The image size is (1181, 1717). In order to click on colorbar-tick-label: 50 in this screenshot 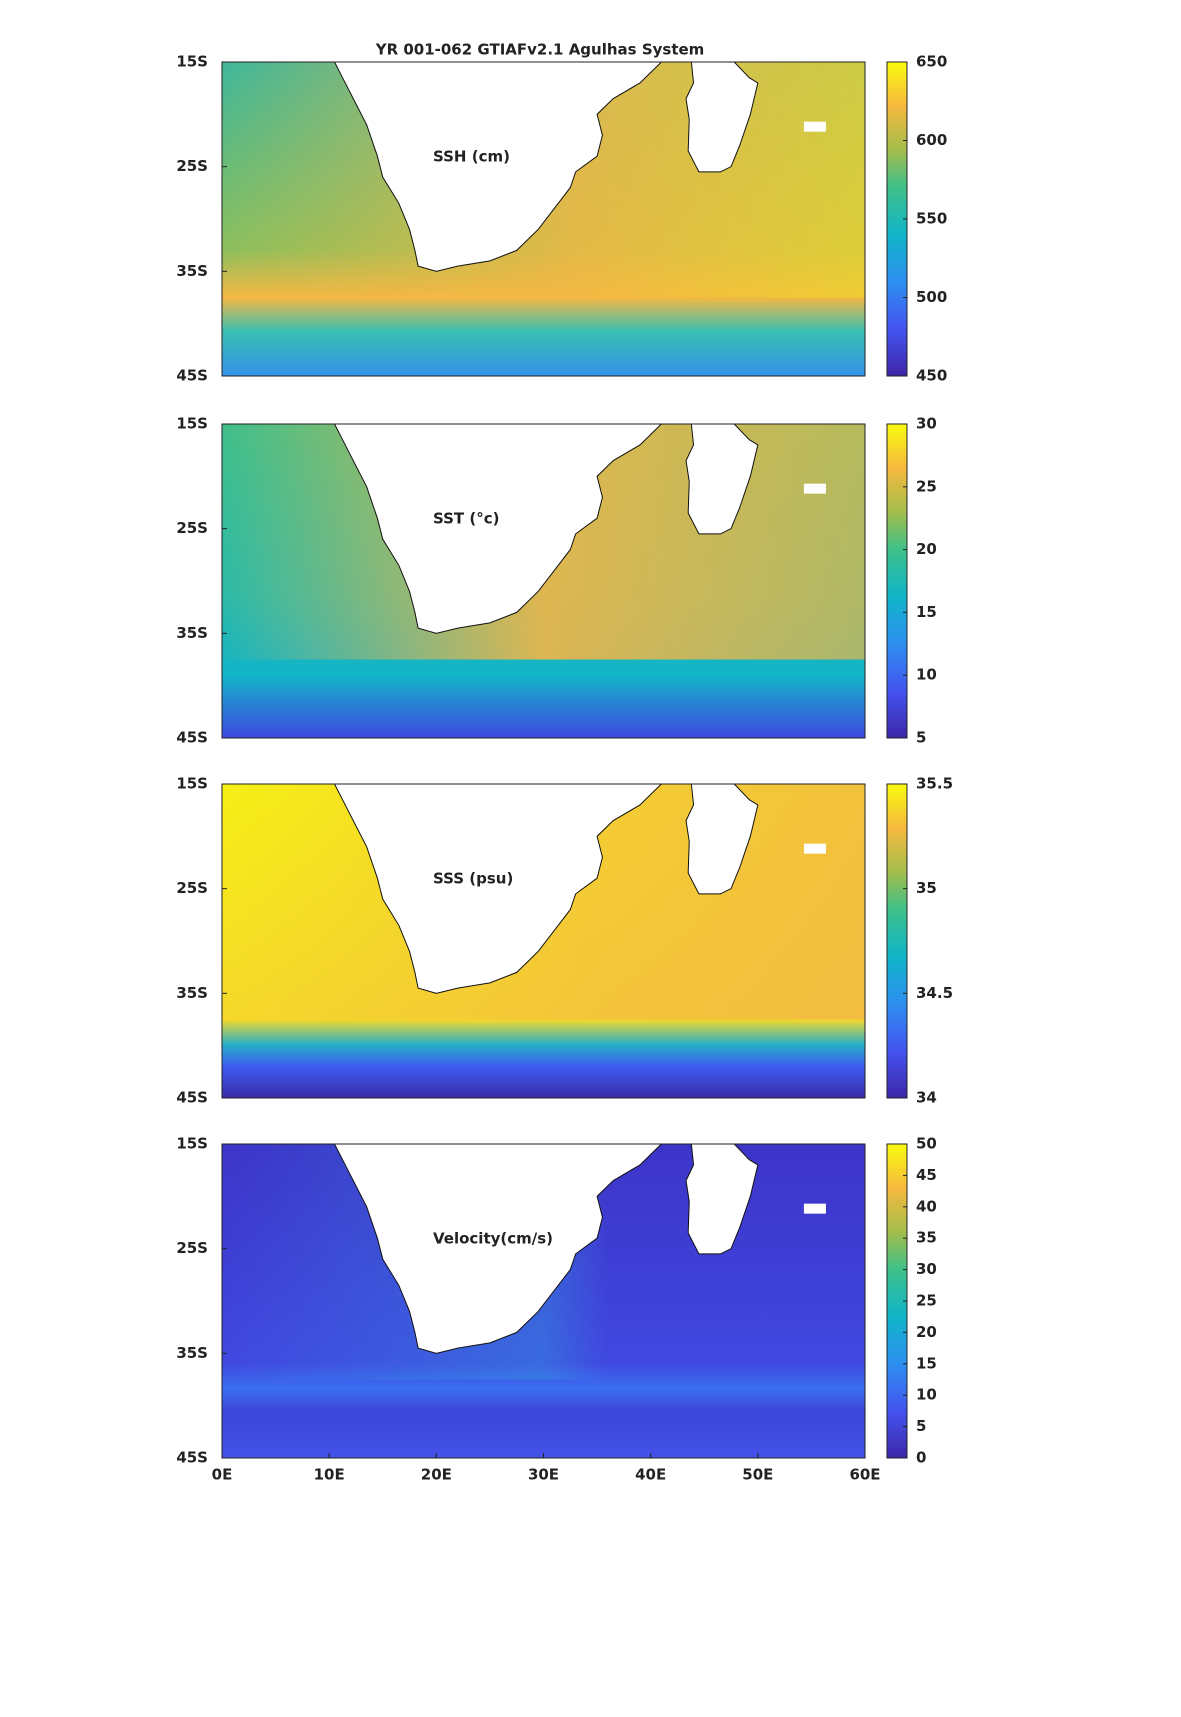, I will do `click(926, 1144)`.